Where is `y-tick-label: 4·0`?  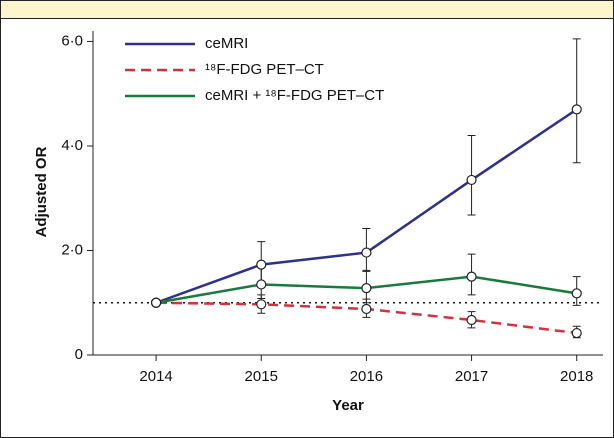 y-tick-label: 4·0 is located at coordinates (72, 145).